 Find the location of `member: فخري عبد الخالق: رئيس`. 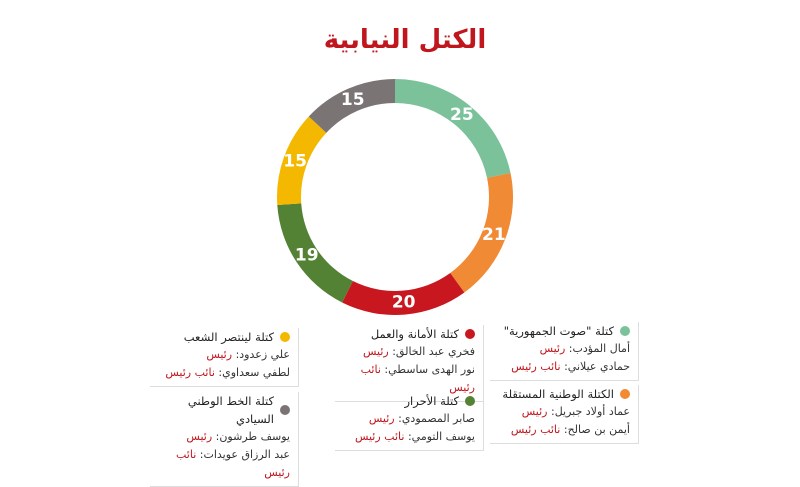

member: فخري عبد الخالق: رئيس is located at coordinates (405, 352).